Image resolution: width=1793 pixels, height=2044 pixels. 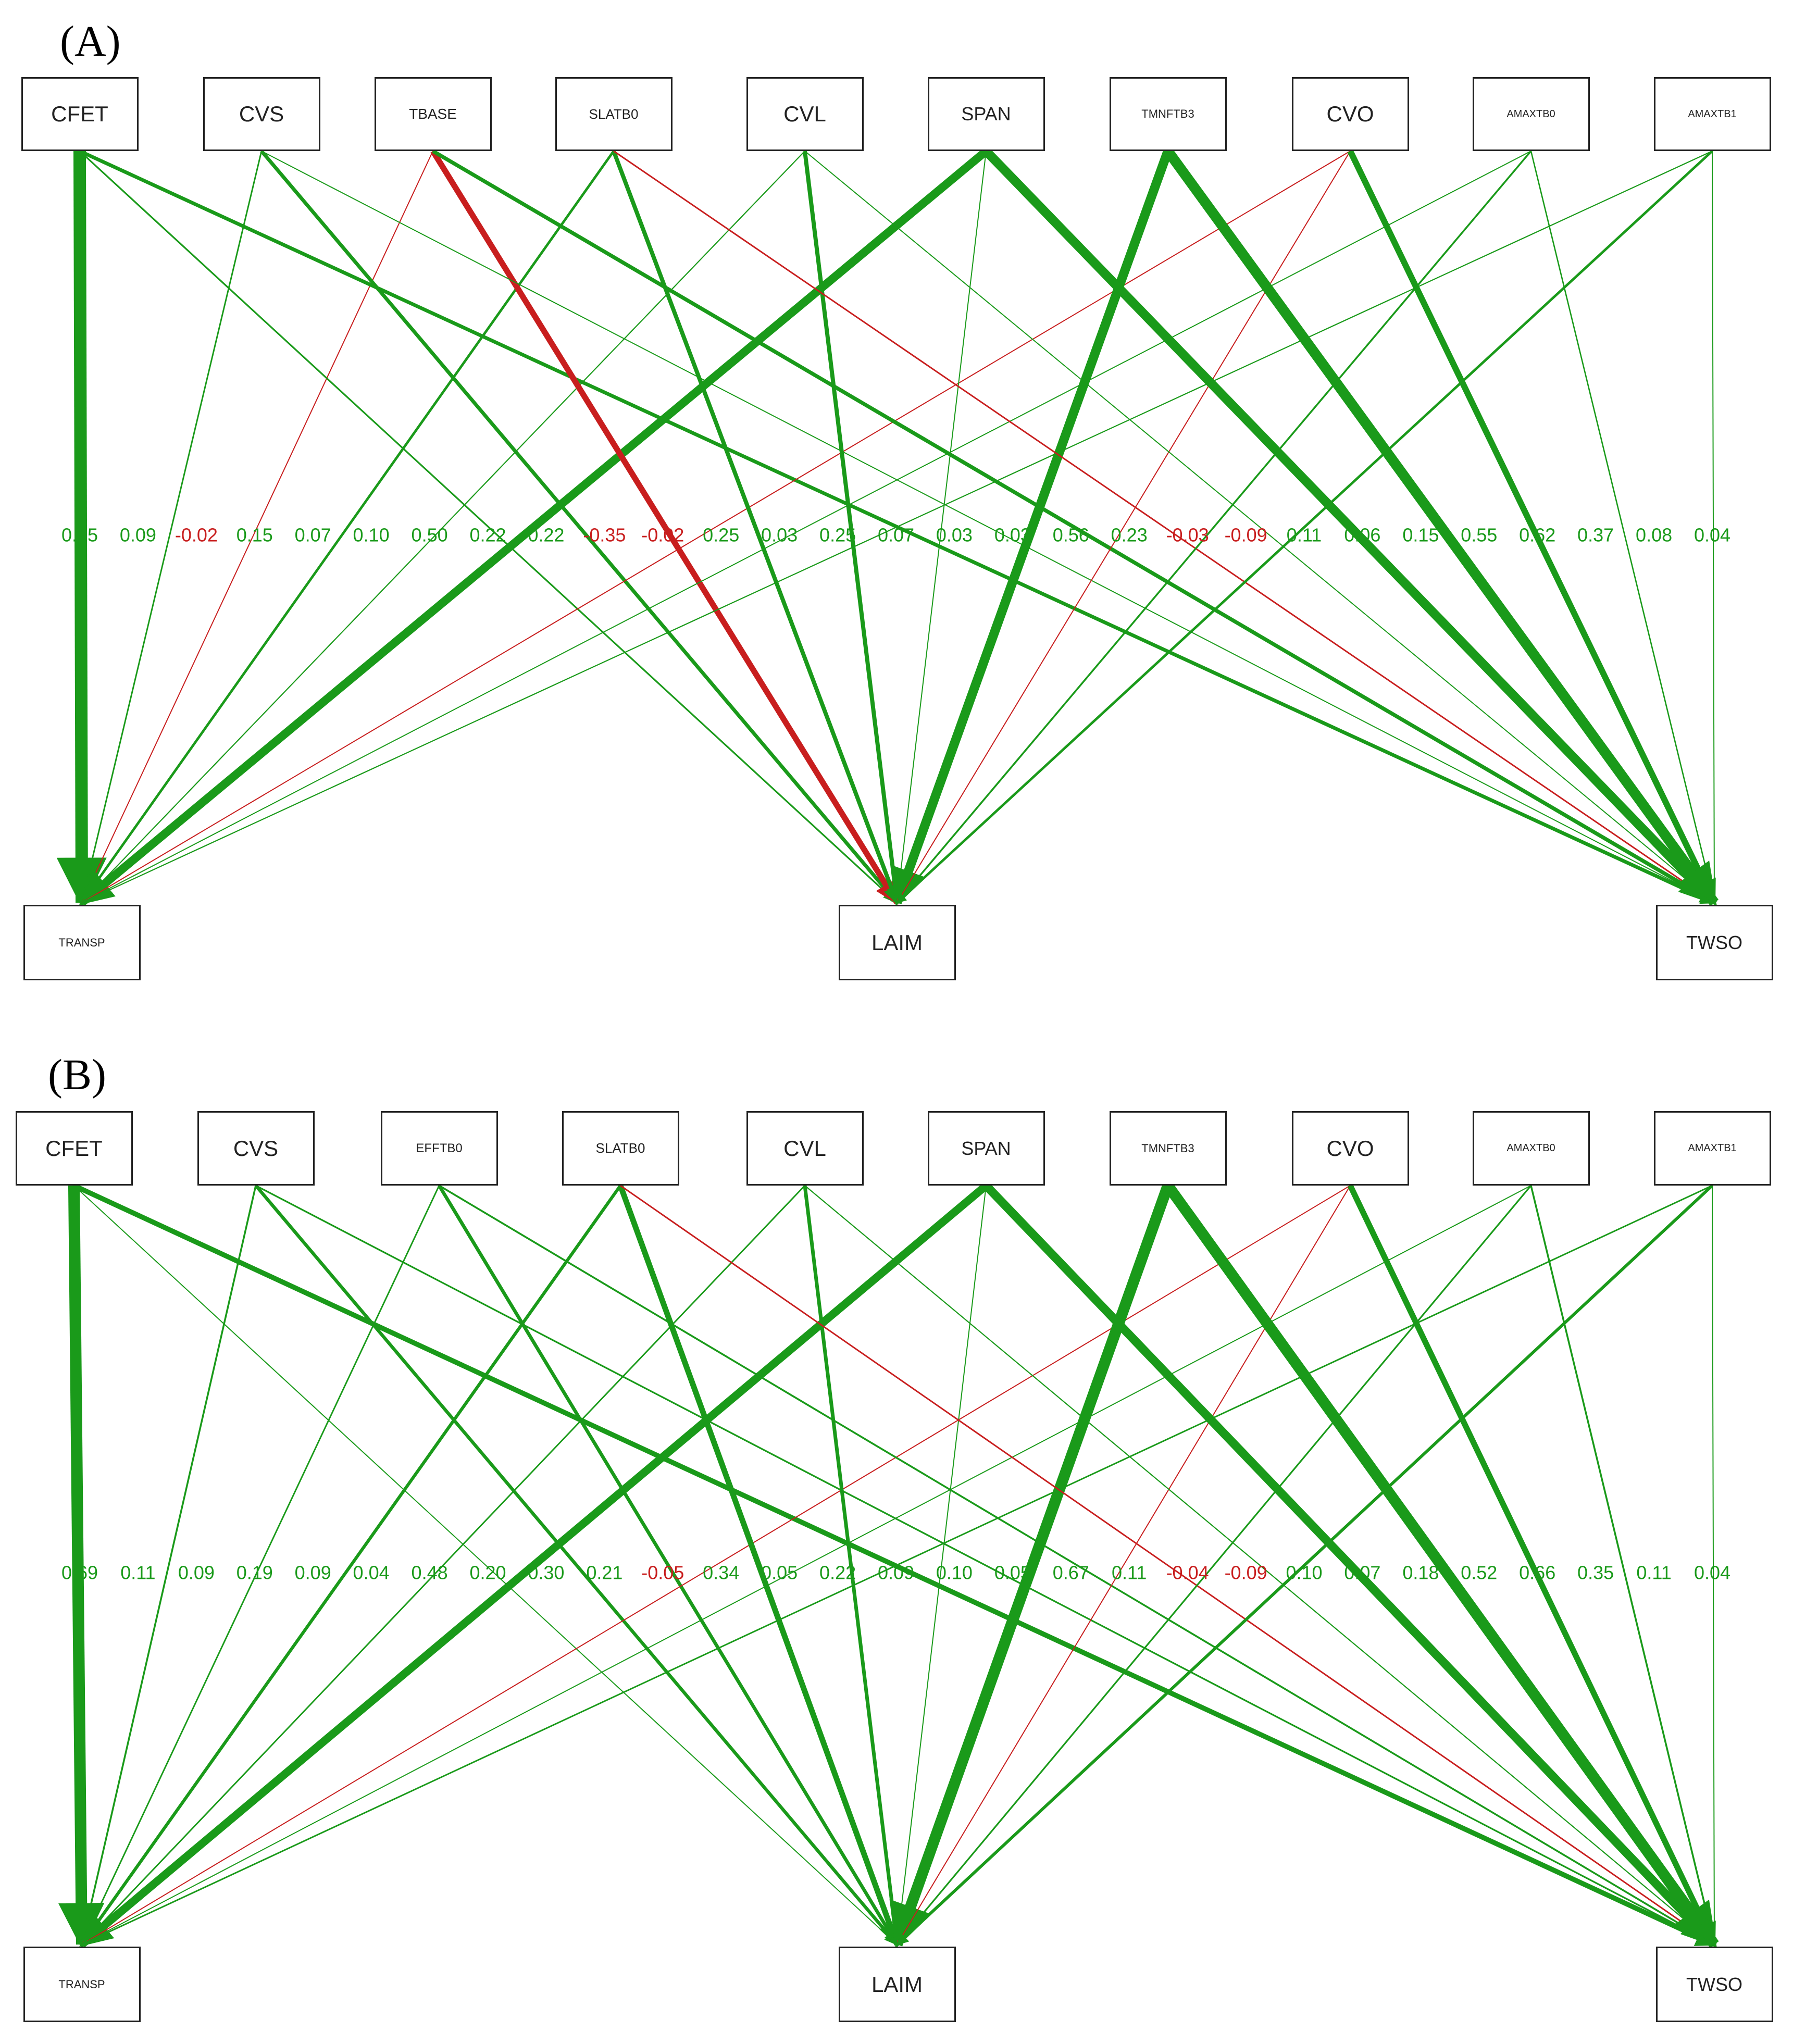 I want to click on edge-label-cvo-to-laim: -0.04, so click(x=1187, y=1573).